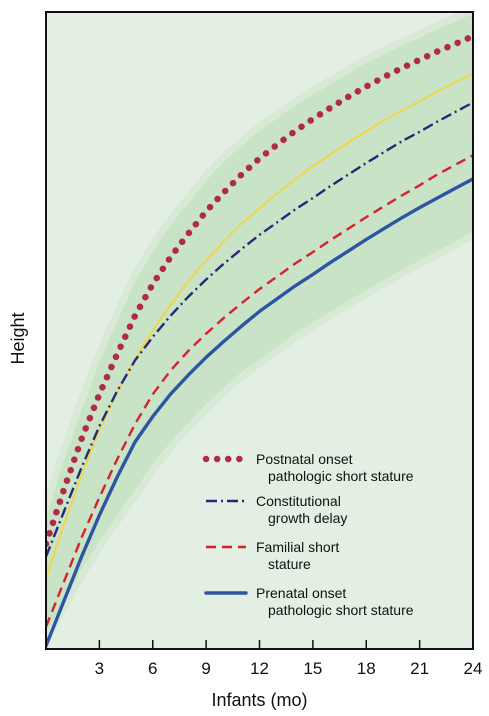 The image size is (489, 716). What do you see at coordinates (307, 518) in the screenshot?
I see `legend-label-continued: growth delay` at bounding box center [307, 518].